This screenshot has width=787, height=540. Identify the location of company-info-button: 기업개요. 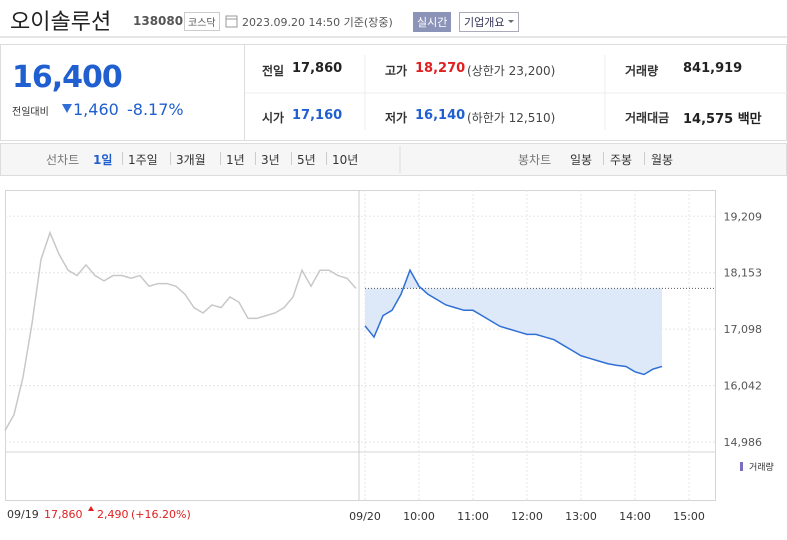
(489, 22).